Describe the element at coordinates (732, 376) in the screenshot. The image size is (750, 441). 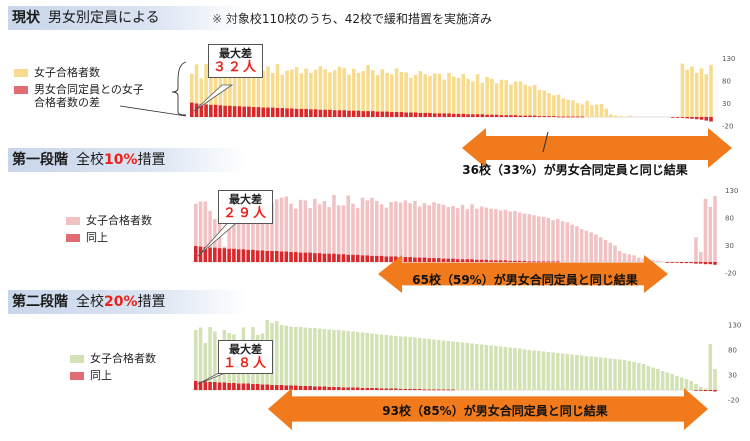
I see `y-tick-label: 30` at that location.